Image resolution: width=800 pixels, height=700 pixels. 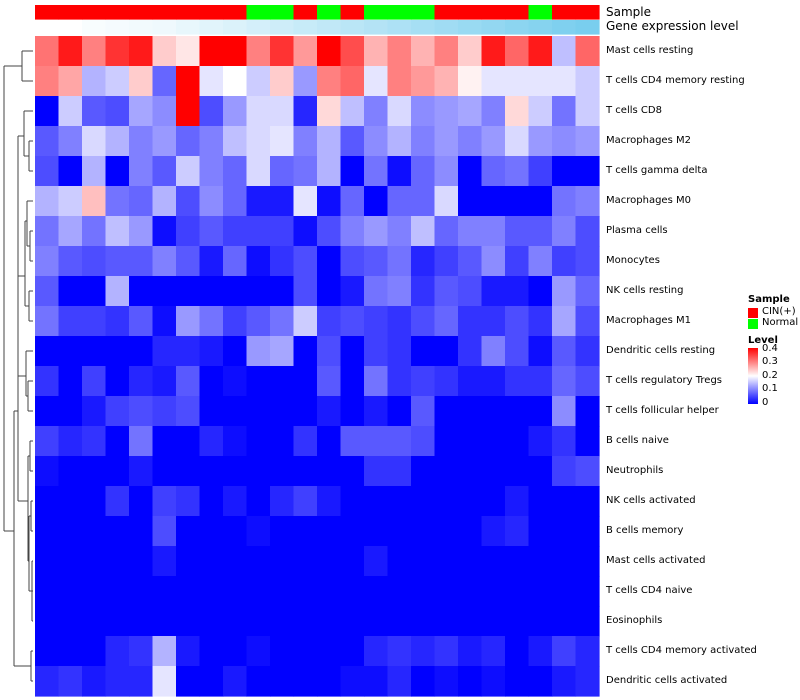 What do you see at coordinates (661, 350) in the screenshot?
I see `row-label: Dendritic cells resting` at bounding box center [661, 350].